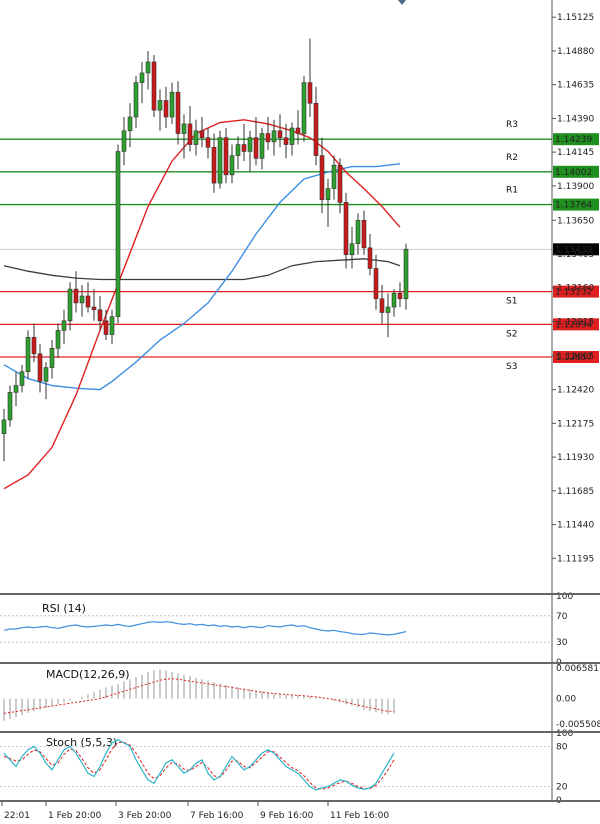  What do you see at coordinates (575, 52) in the screenshot?
I see `price-tick-label: 1.14880` at bounding box center [575, 52].